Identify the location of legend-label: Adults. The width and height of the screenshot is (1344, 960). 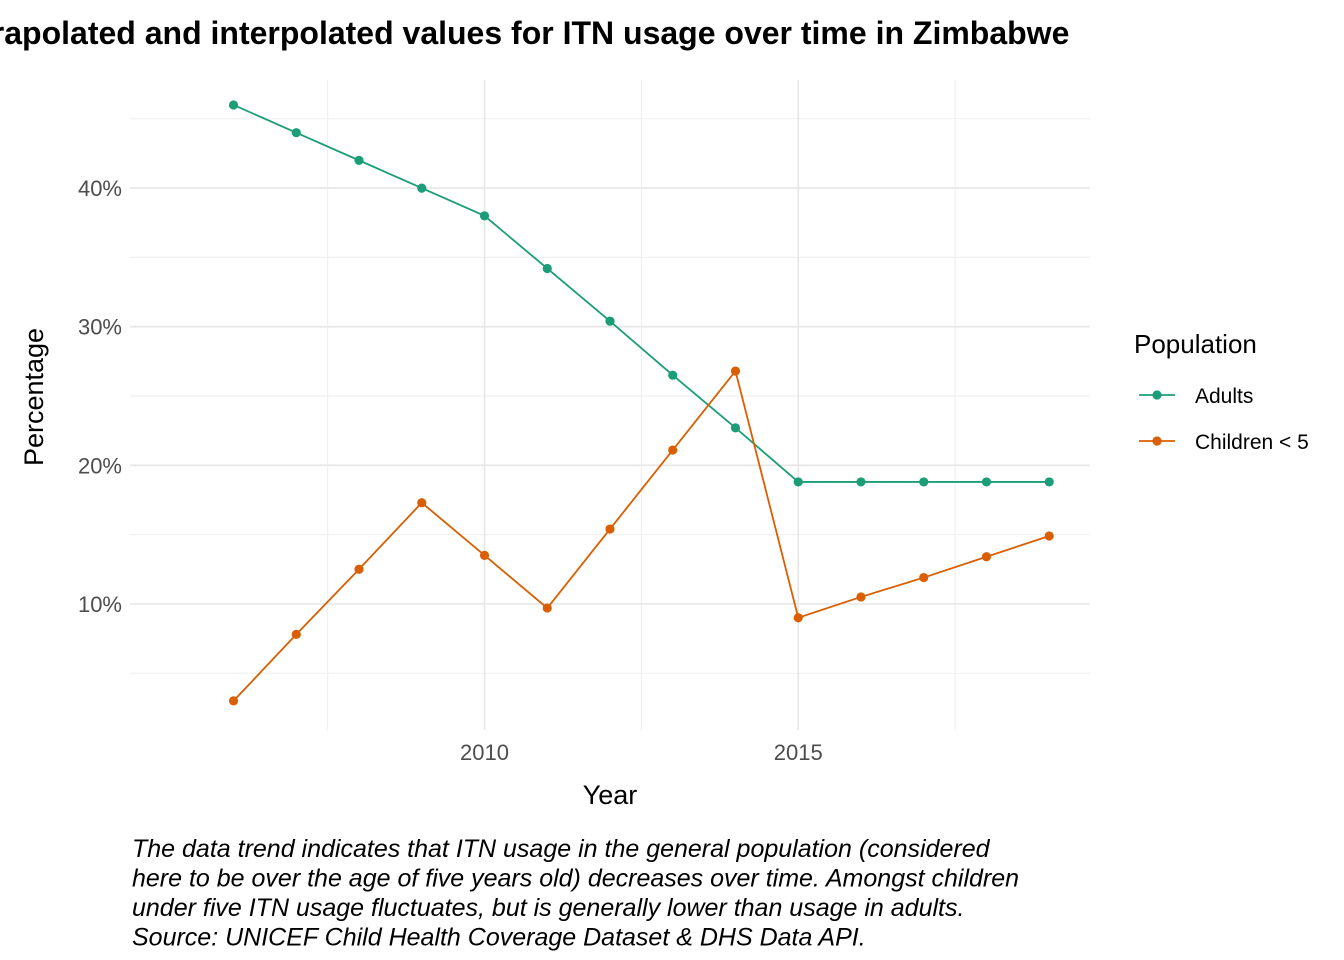
(1224, 396).